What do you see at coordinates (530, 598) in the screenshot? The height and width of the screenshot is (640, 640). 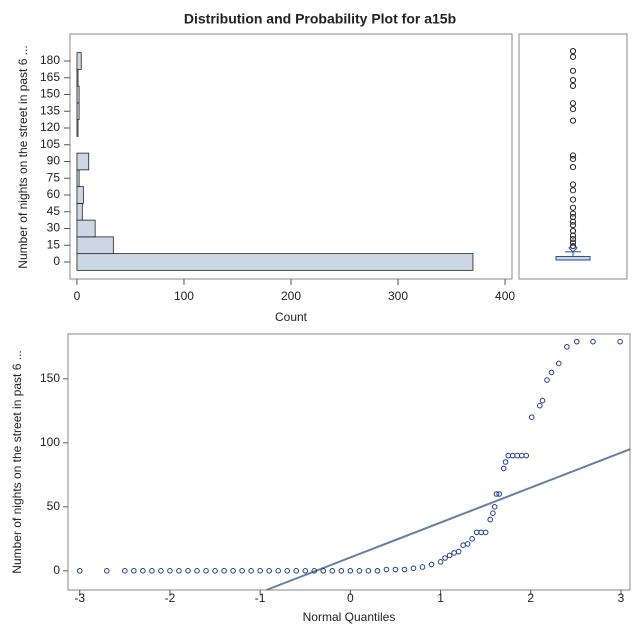 I see `x-tick-label: 2` at bounding box center [530, 598].